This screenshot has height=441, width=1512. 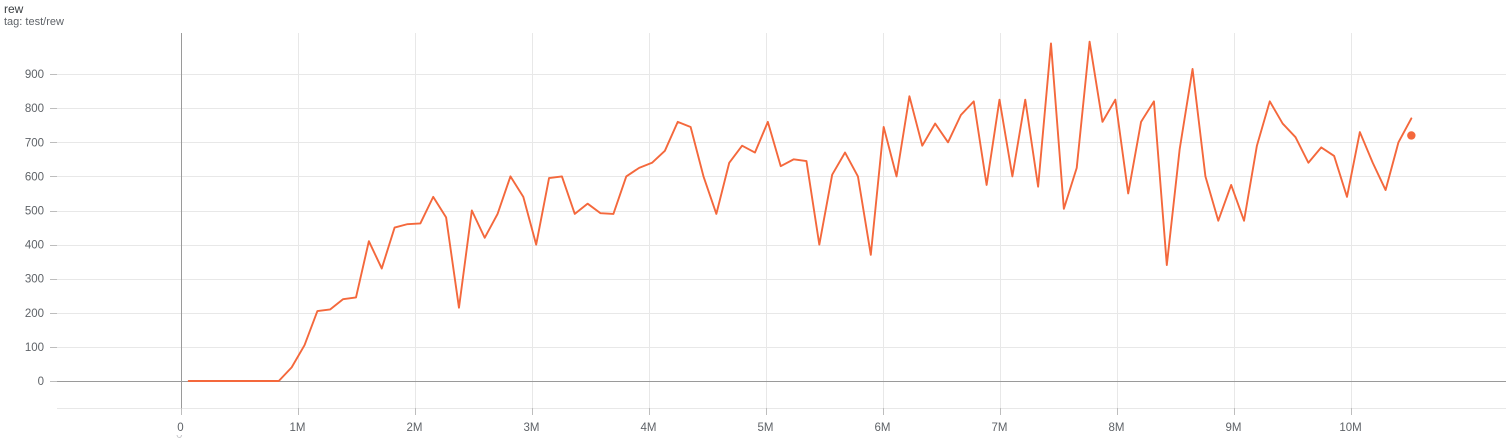 What do you see at coordinates (34, 348) in the screenshot?
I see `y-tick-label: 100` at bounding box center [34, 348].